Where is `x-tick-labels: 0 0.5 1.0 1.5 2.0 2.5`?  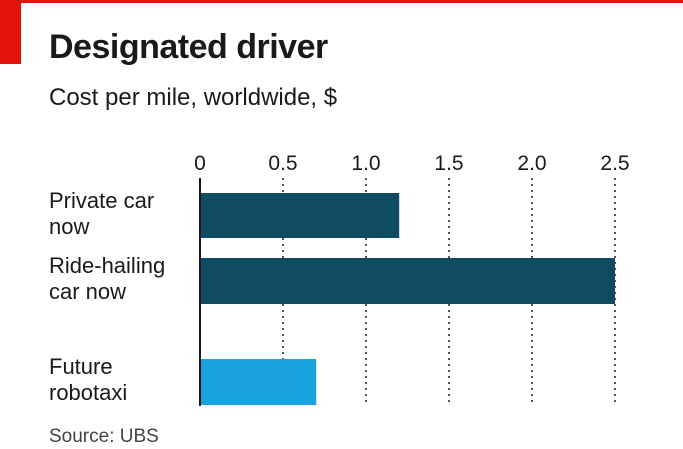
x-tick-labels: 0 0.5 1.0 1.5 2.0 2.5 is located at coordinates (411, 163).